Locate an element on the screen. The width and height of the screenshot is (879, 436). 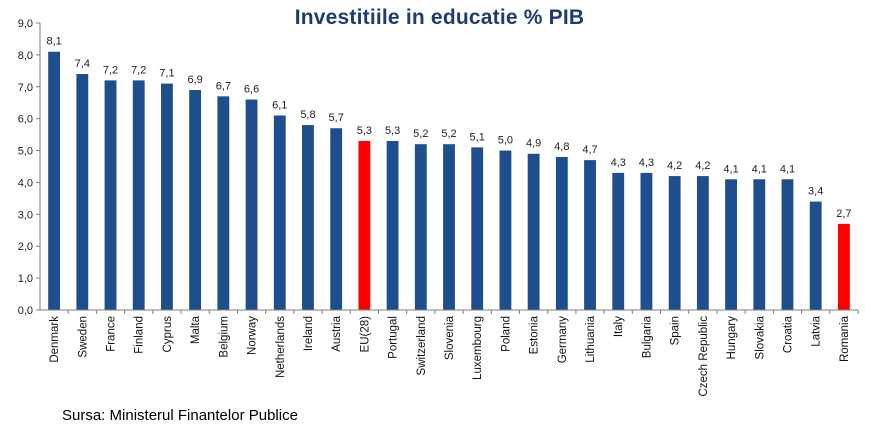
chart-title: Investitiile in educatie % PIB is located at coordinates (439, 17).